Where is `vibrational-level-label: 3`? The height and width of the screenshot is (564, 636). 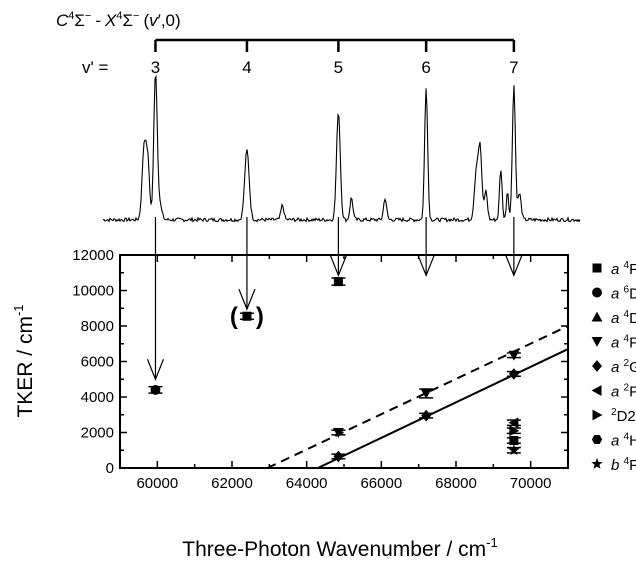
vibrational-level-label: 3 is located at coordinates (155, 67).